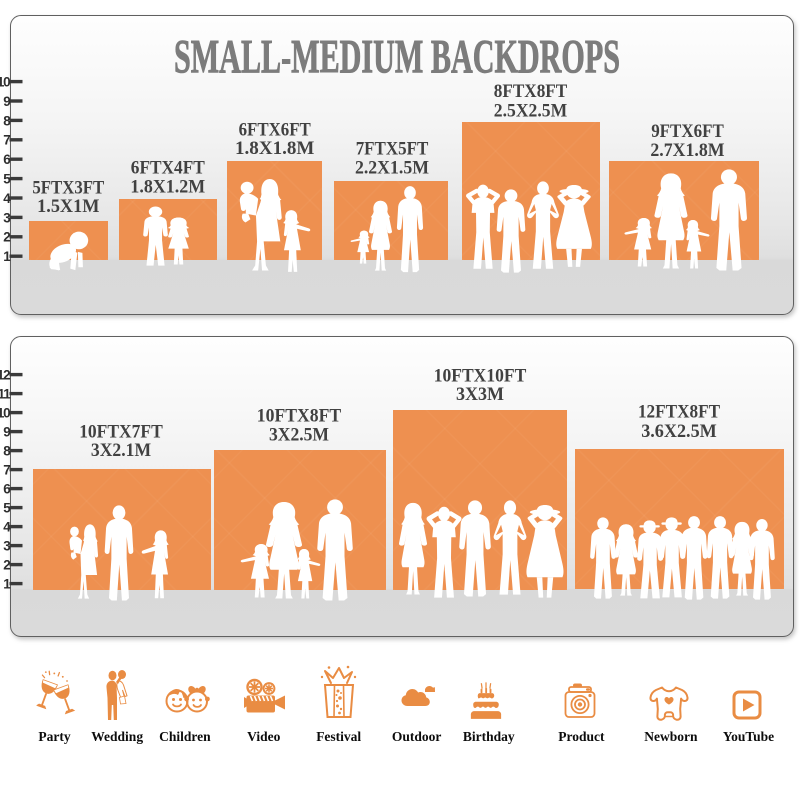  I want to click on svg-text: 5FTX3FT, so click(68, 188).